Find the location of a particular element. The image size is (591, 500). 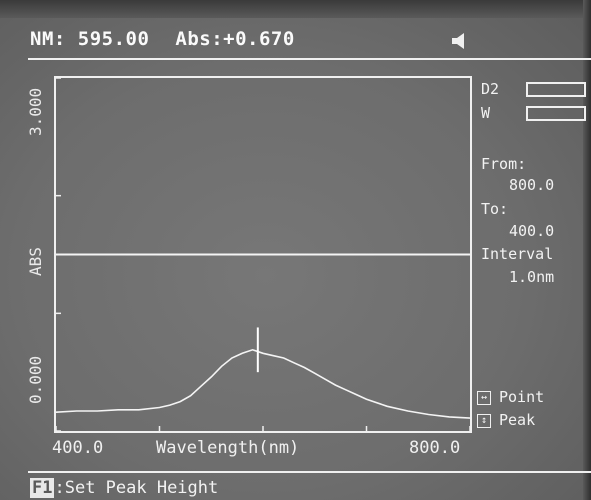

header-divider is located at coordinates (309, 59).